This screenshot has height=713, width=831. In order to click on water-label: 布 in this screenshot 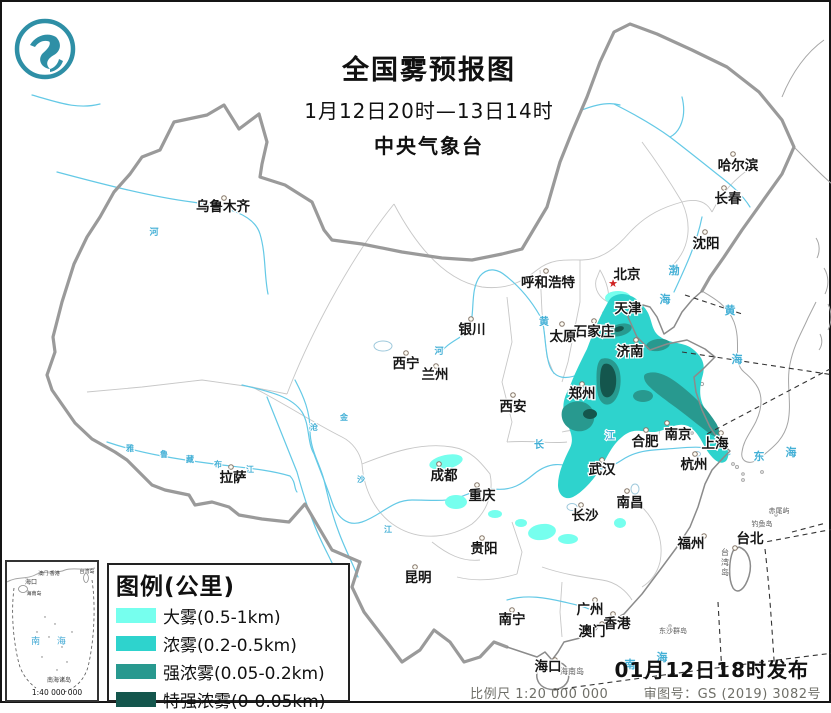, I will do `click(217, 464)`.